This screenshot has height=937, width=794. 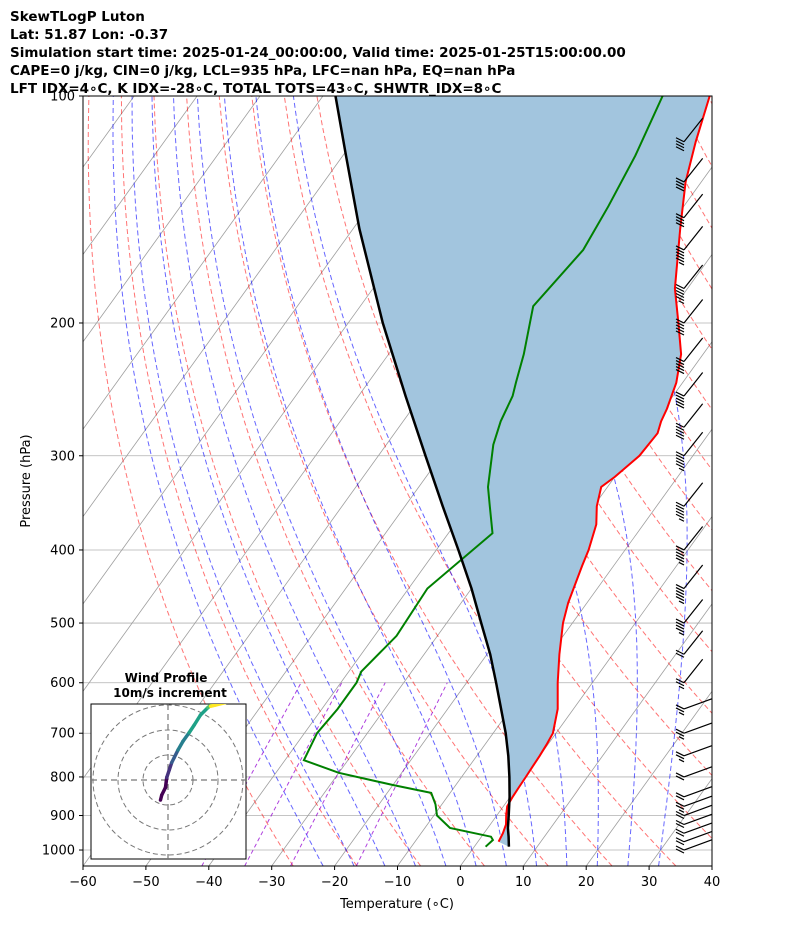 I want to click on location-text: Lat: 51.87 Lon: -0.37, so click(x=89, y=35).